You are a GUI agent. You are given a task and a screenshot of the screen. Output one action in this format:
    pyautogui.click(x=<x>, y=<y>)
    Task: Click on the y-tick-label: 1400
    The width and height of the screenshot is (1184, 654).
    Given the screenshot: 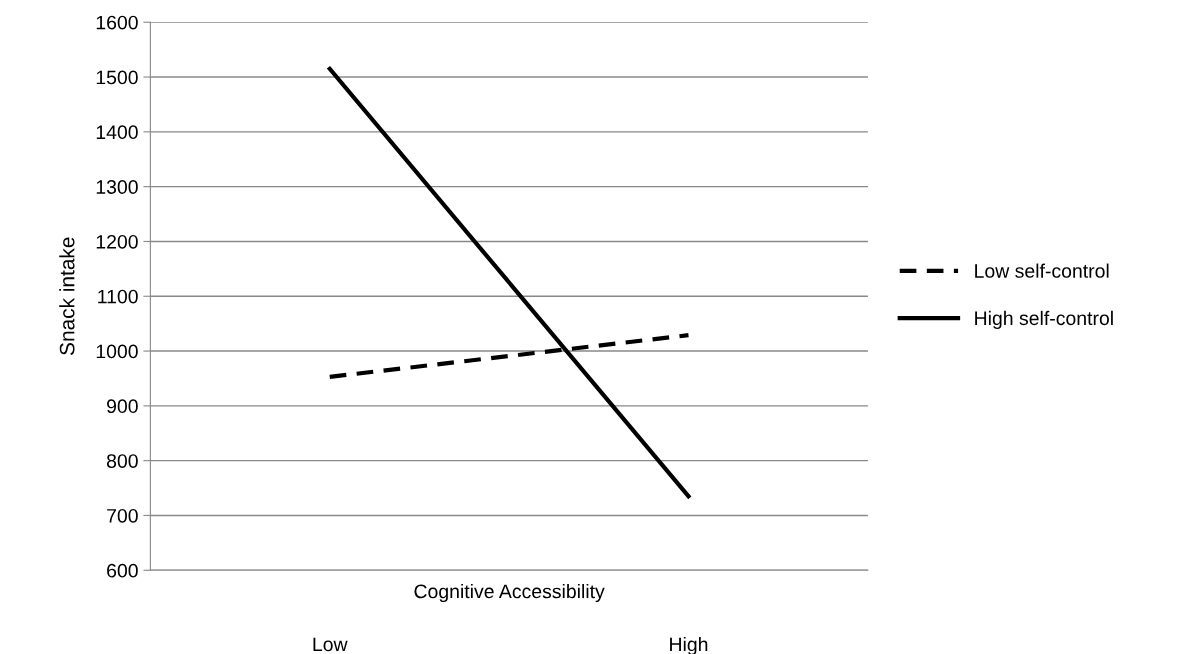 What is the action you would take?
    pyautogui.click(x=117, y=132)
    